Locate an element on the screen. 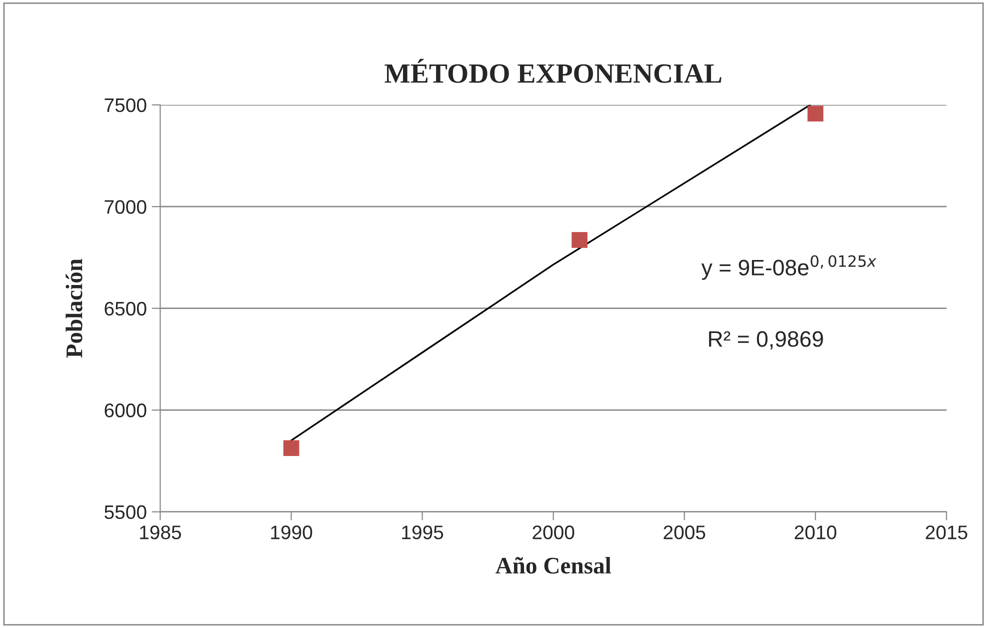 The width and height of the screenshot is (989, 628). y-tick-label: 6500 is located at coordinates (125, 309).